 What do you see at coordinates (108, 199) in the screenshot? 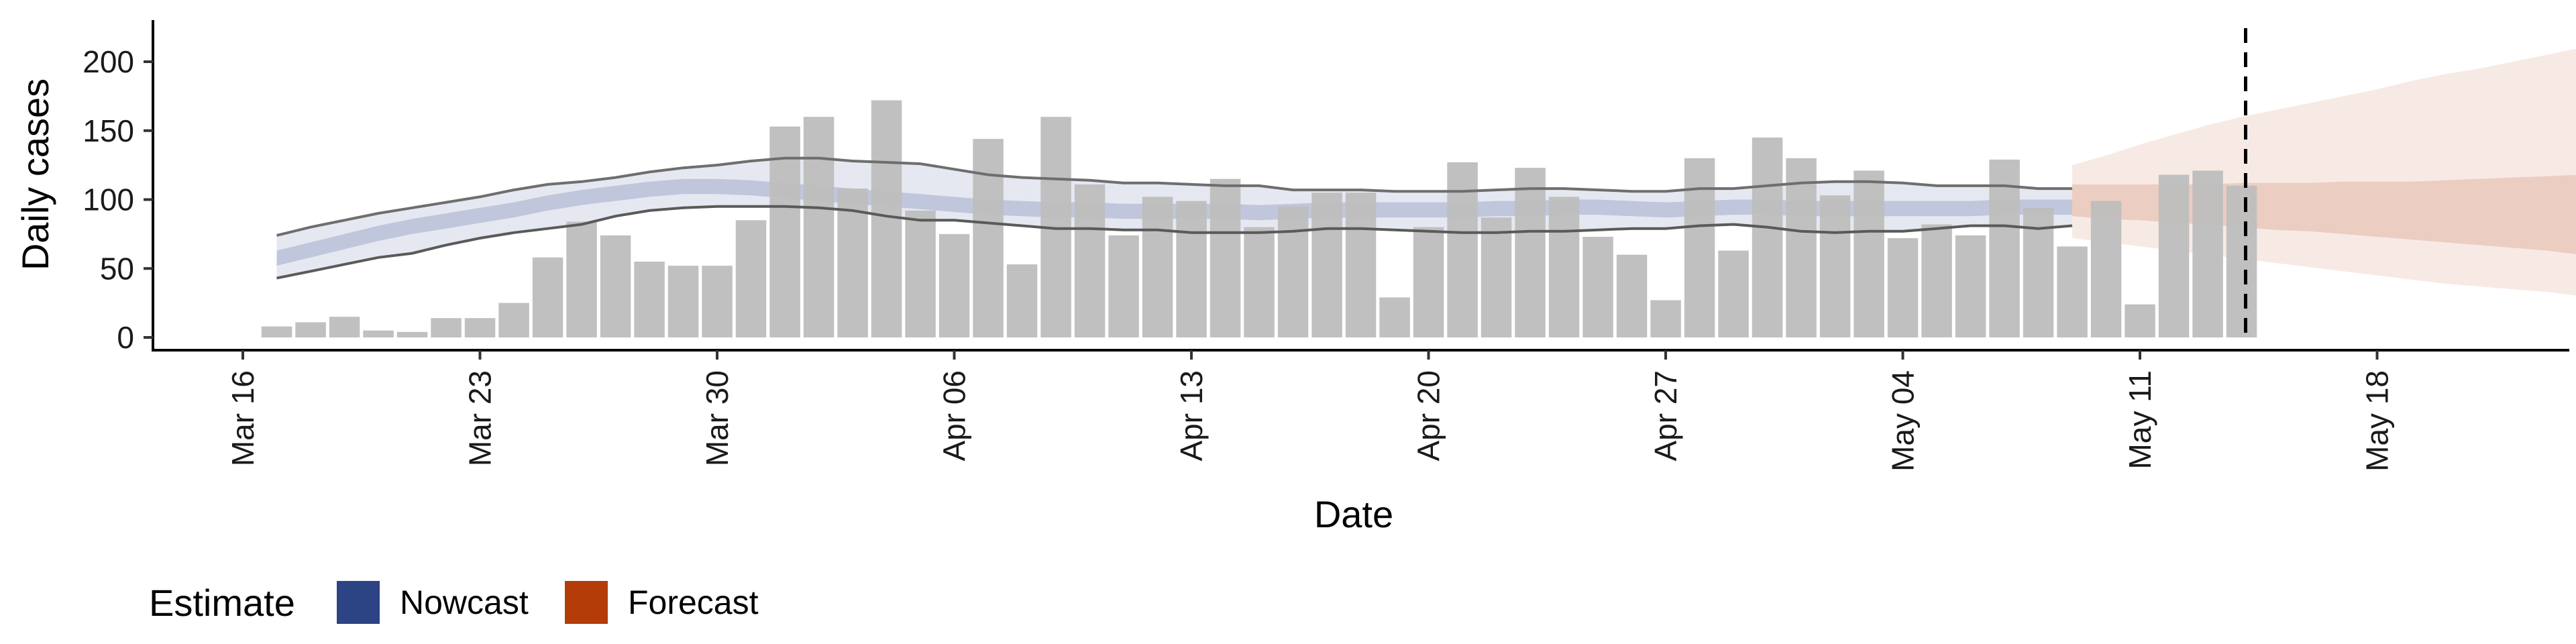
I see `y-tick-label: 100` at bounding box center [108, 199].